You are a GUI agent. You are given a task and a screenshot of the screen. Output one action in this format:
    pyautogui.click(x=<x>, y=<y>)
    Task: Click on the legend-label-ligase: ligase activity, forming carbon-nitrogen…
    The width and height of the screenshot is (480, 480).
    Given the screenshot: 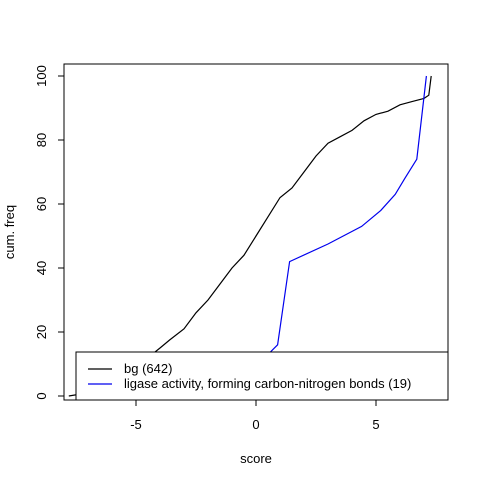 What is the action you would take?
    pyautogui.click(x=267, y=383)
    